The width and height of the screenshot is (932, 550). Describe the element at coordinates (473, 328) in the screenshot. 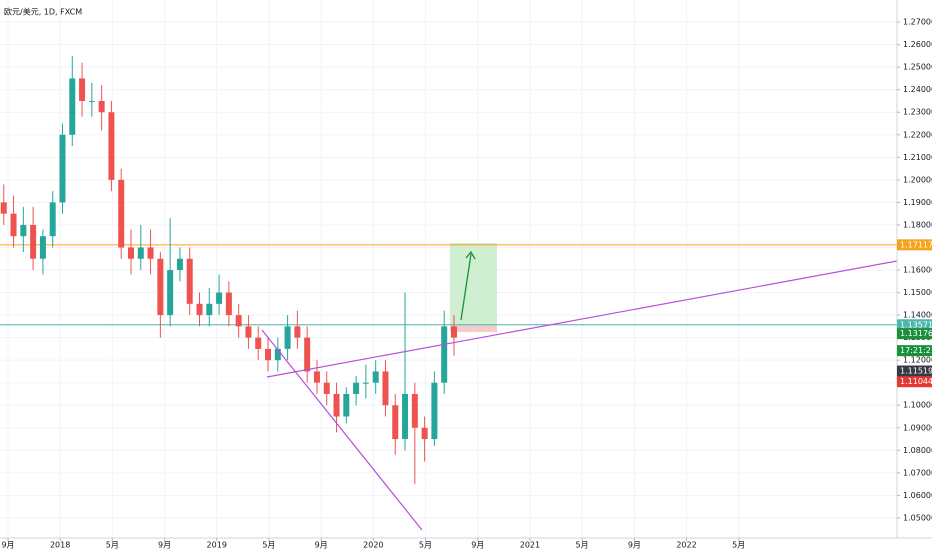

I see `long-stop-zone` at that location.